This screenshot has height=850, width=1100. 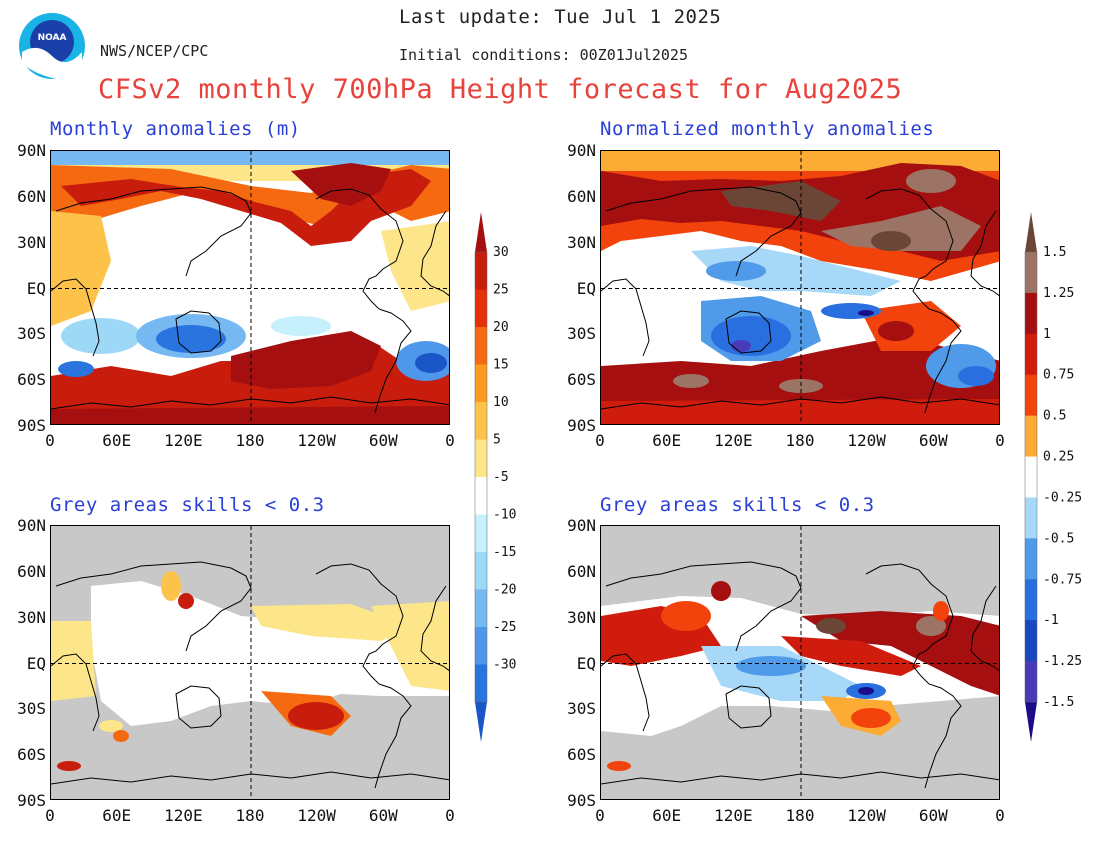 What do you see at coordinates (501, 402) in the screenshot?
I see `colorbar-label: 10` at bounding box center [501, 402].